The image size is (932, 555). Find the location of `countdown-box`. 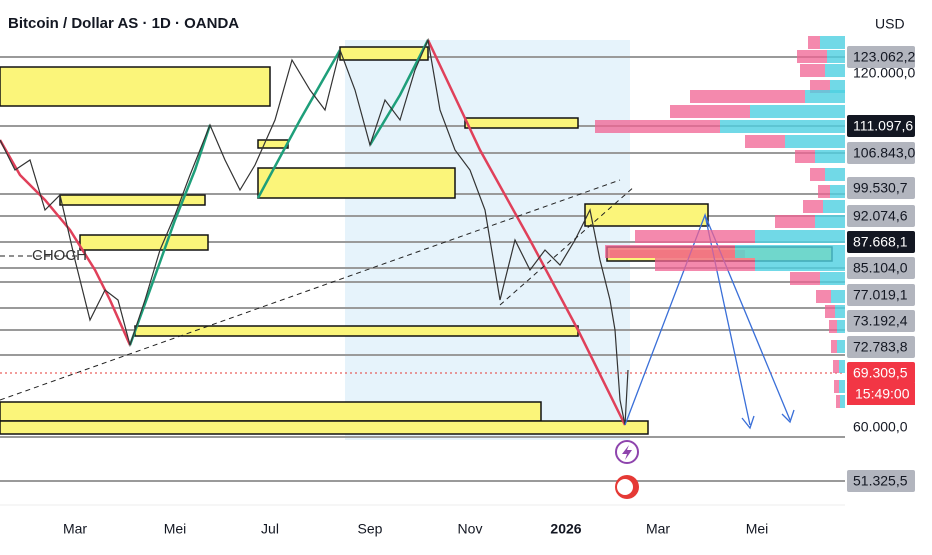

countdown-box is located at coordinates (881, 394).